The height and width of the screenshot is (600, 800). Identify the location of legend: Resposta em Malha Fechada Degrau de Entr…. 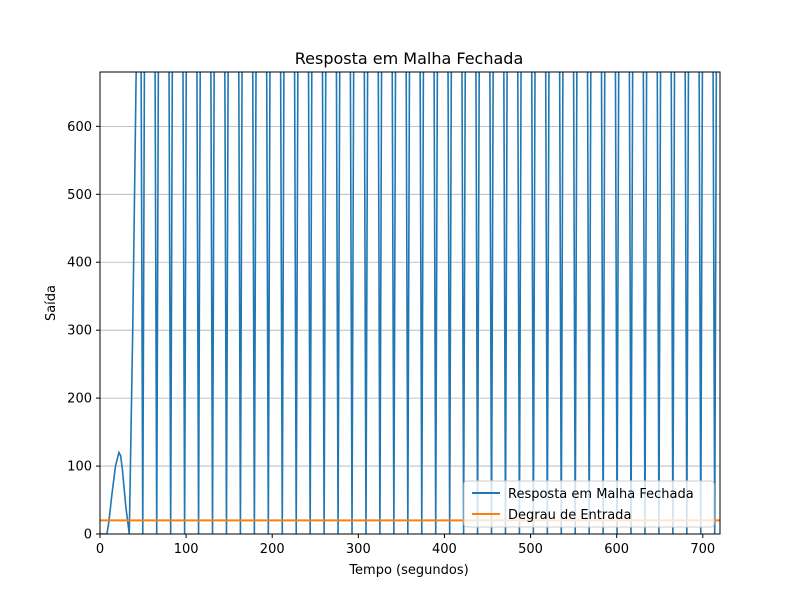
(589, 504).